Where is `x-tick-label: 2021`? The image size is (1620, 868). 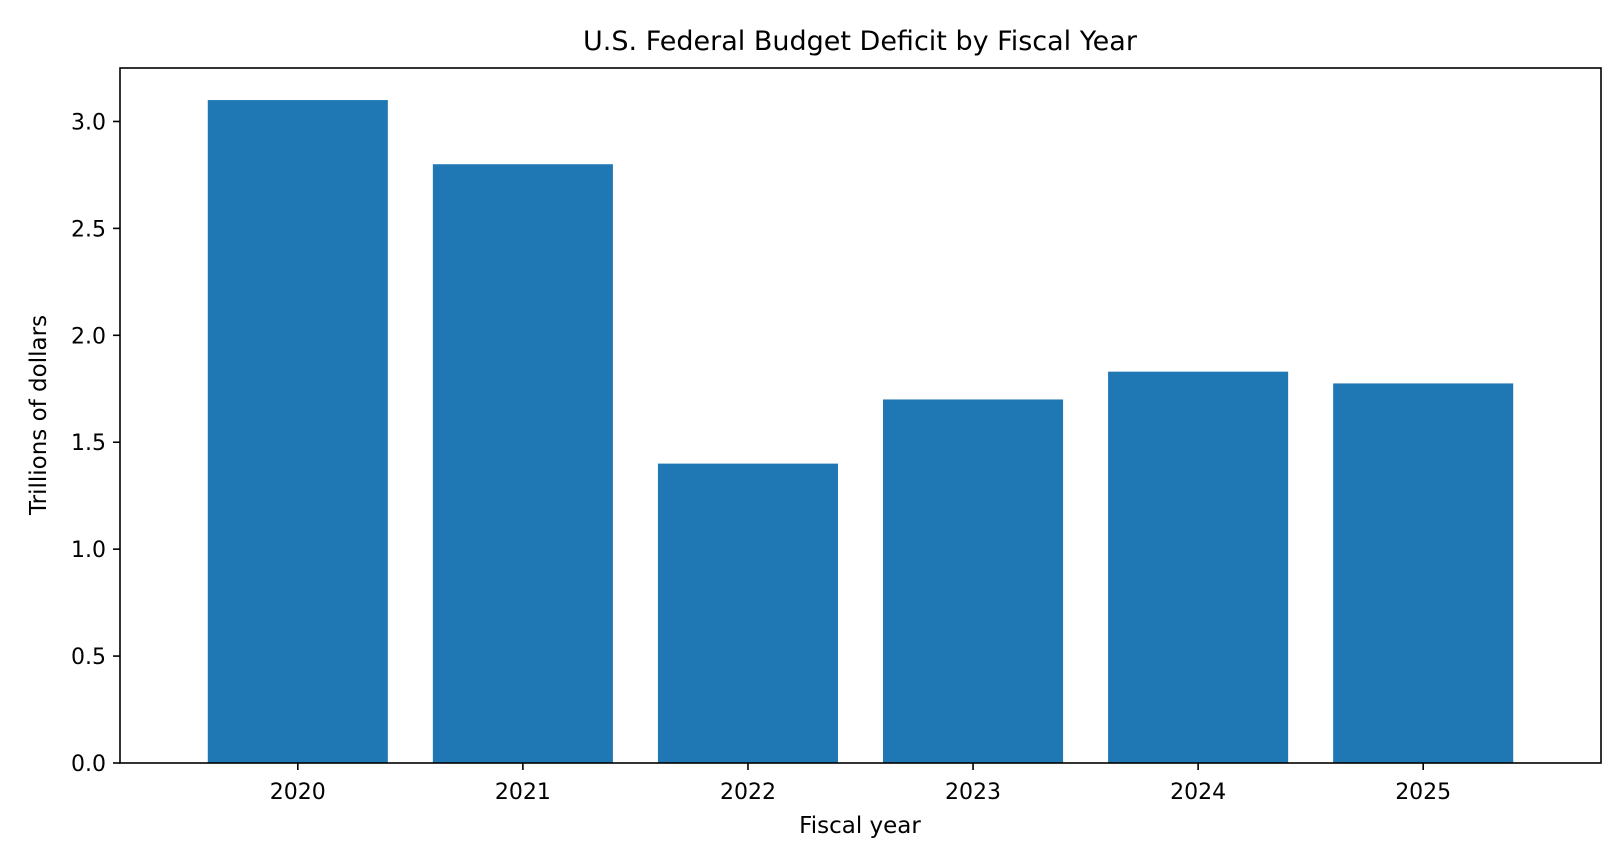 x-tick-label: 2021 is located at coordinates (523, 792).